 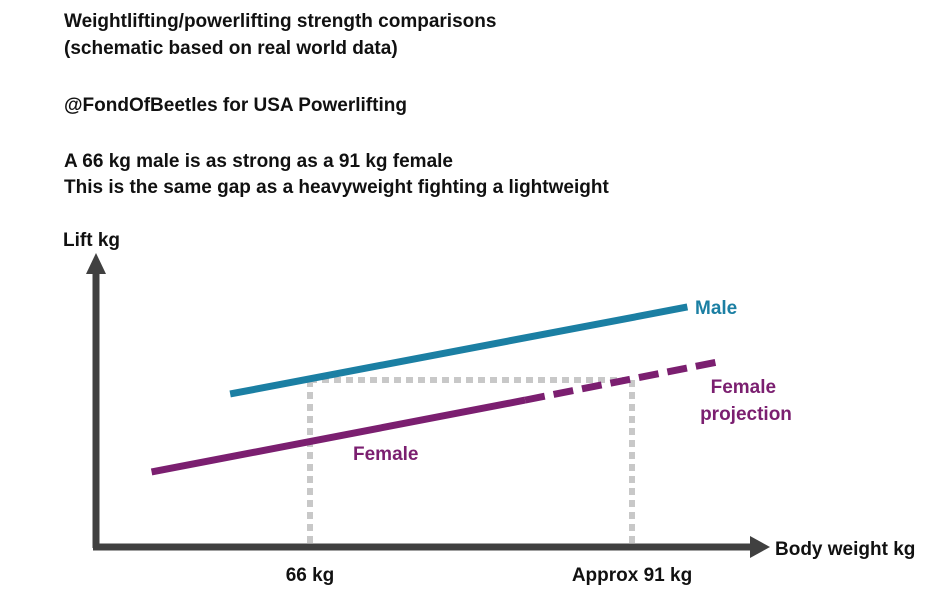 What do you see at coordinates (459, 350) in the screenshot?
I see `series-line-male` at bounding box center [459, 350].